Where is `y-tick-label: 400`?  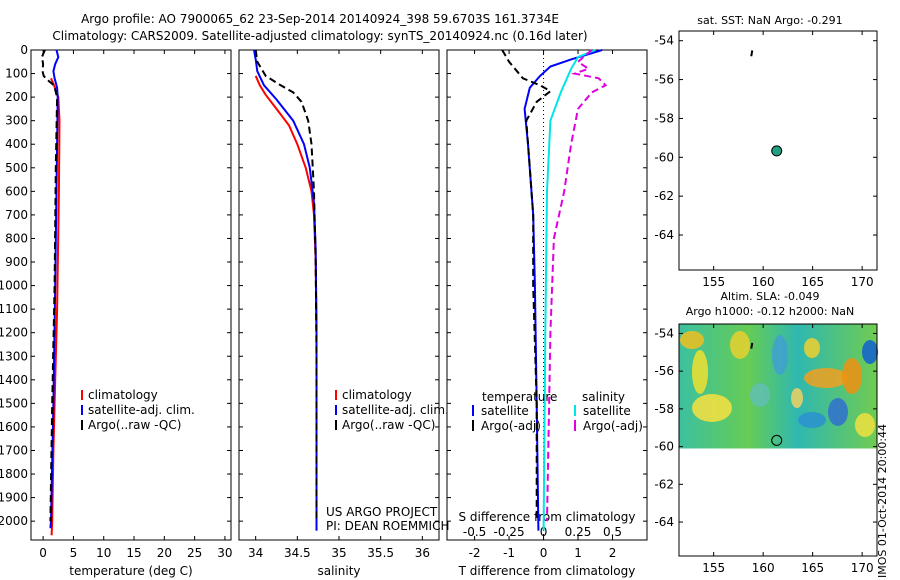
y-tick-label: 400 is located at coordinates (16, 144).